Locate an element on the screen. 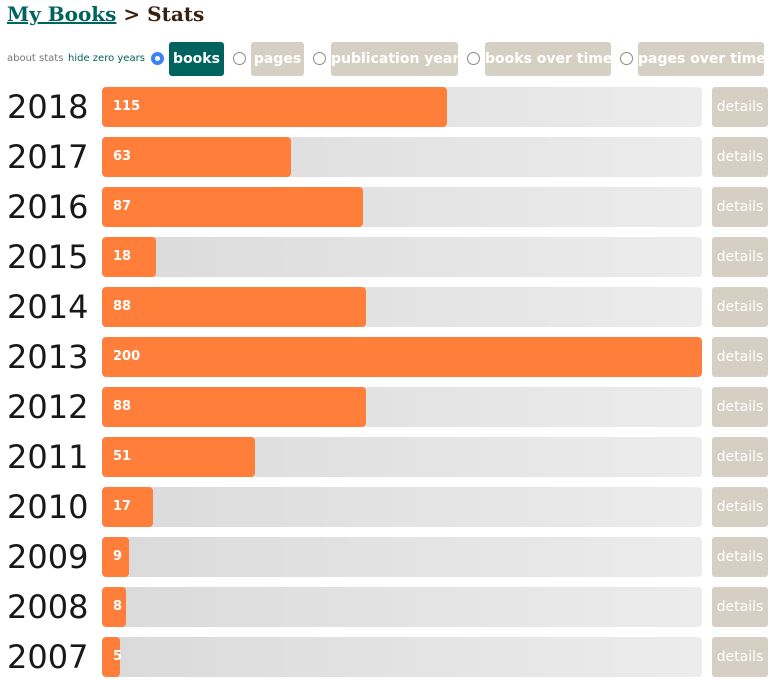 This screenshot has width=772, height=680. tab-pages-over-time: pages over time is located at coordinates (702, 59).